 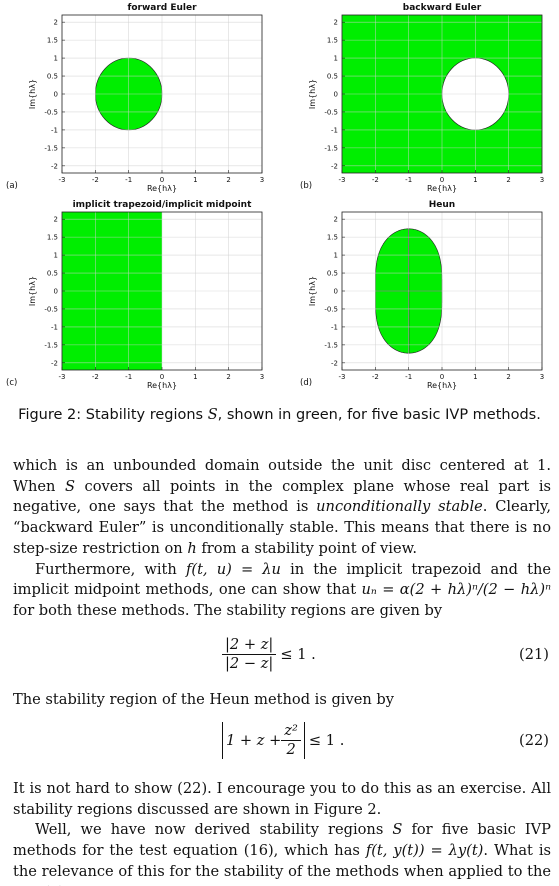 What do you see at coordinates (11, 383) in the screenshot?
I see `panel-letter: (c)` at bounding box center [11, 383].